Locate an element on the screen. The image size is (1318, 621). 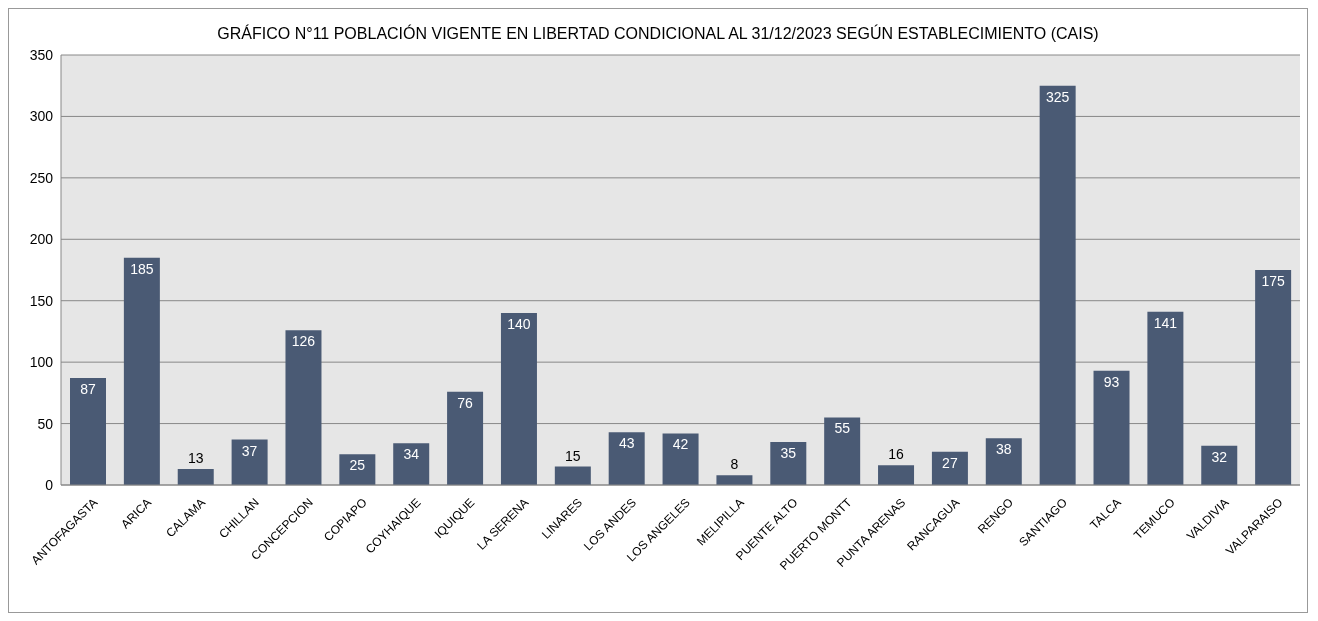
data-label: 37 is located at coordinates (249, 450).